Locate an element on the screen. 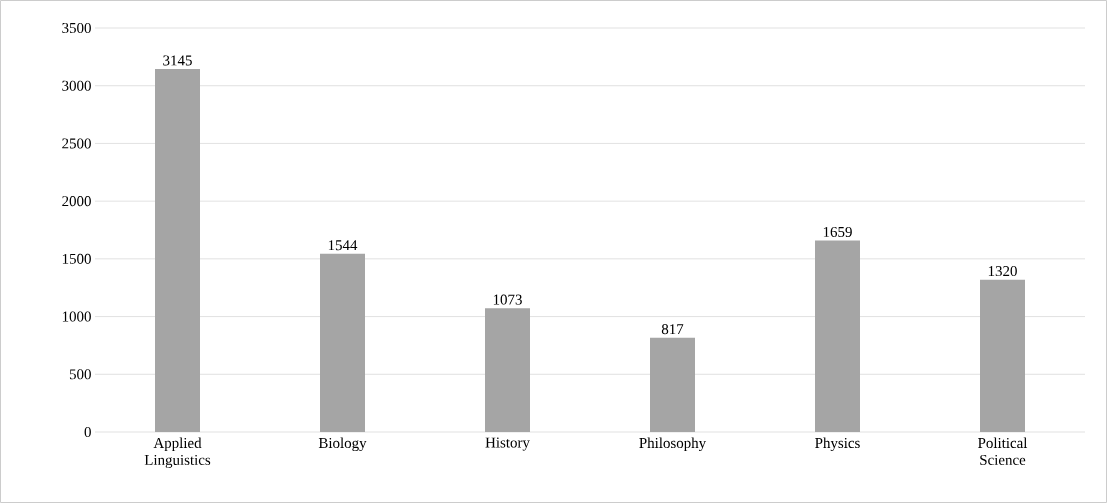 The width and height of the screenshot is (1107, 503). x-tick-label: Biology is located at coordinates (342, 444).